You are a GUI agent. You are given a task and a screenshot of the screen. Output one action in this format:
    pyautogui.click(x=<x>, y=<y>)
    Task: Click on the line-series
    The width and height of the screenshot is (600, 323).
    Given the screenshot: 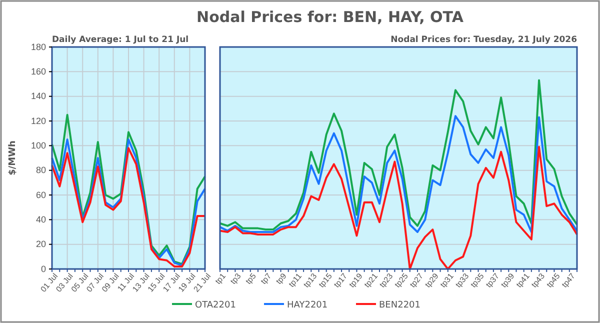 What is the action you would take?
    pyautogui.click(x=128, y=190)
    